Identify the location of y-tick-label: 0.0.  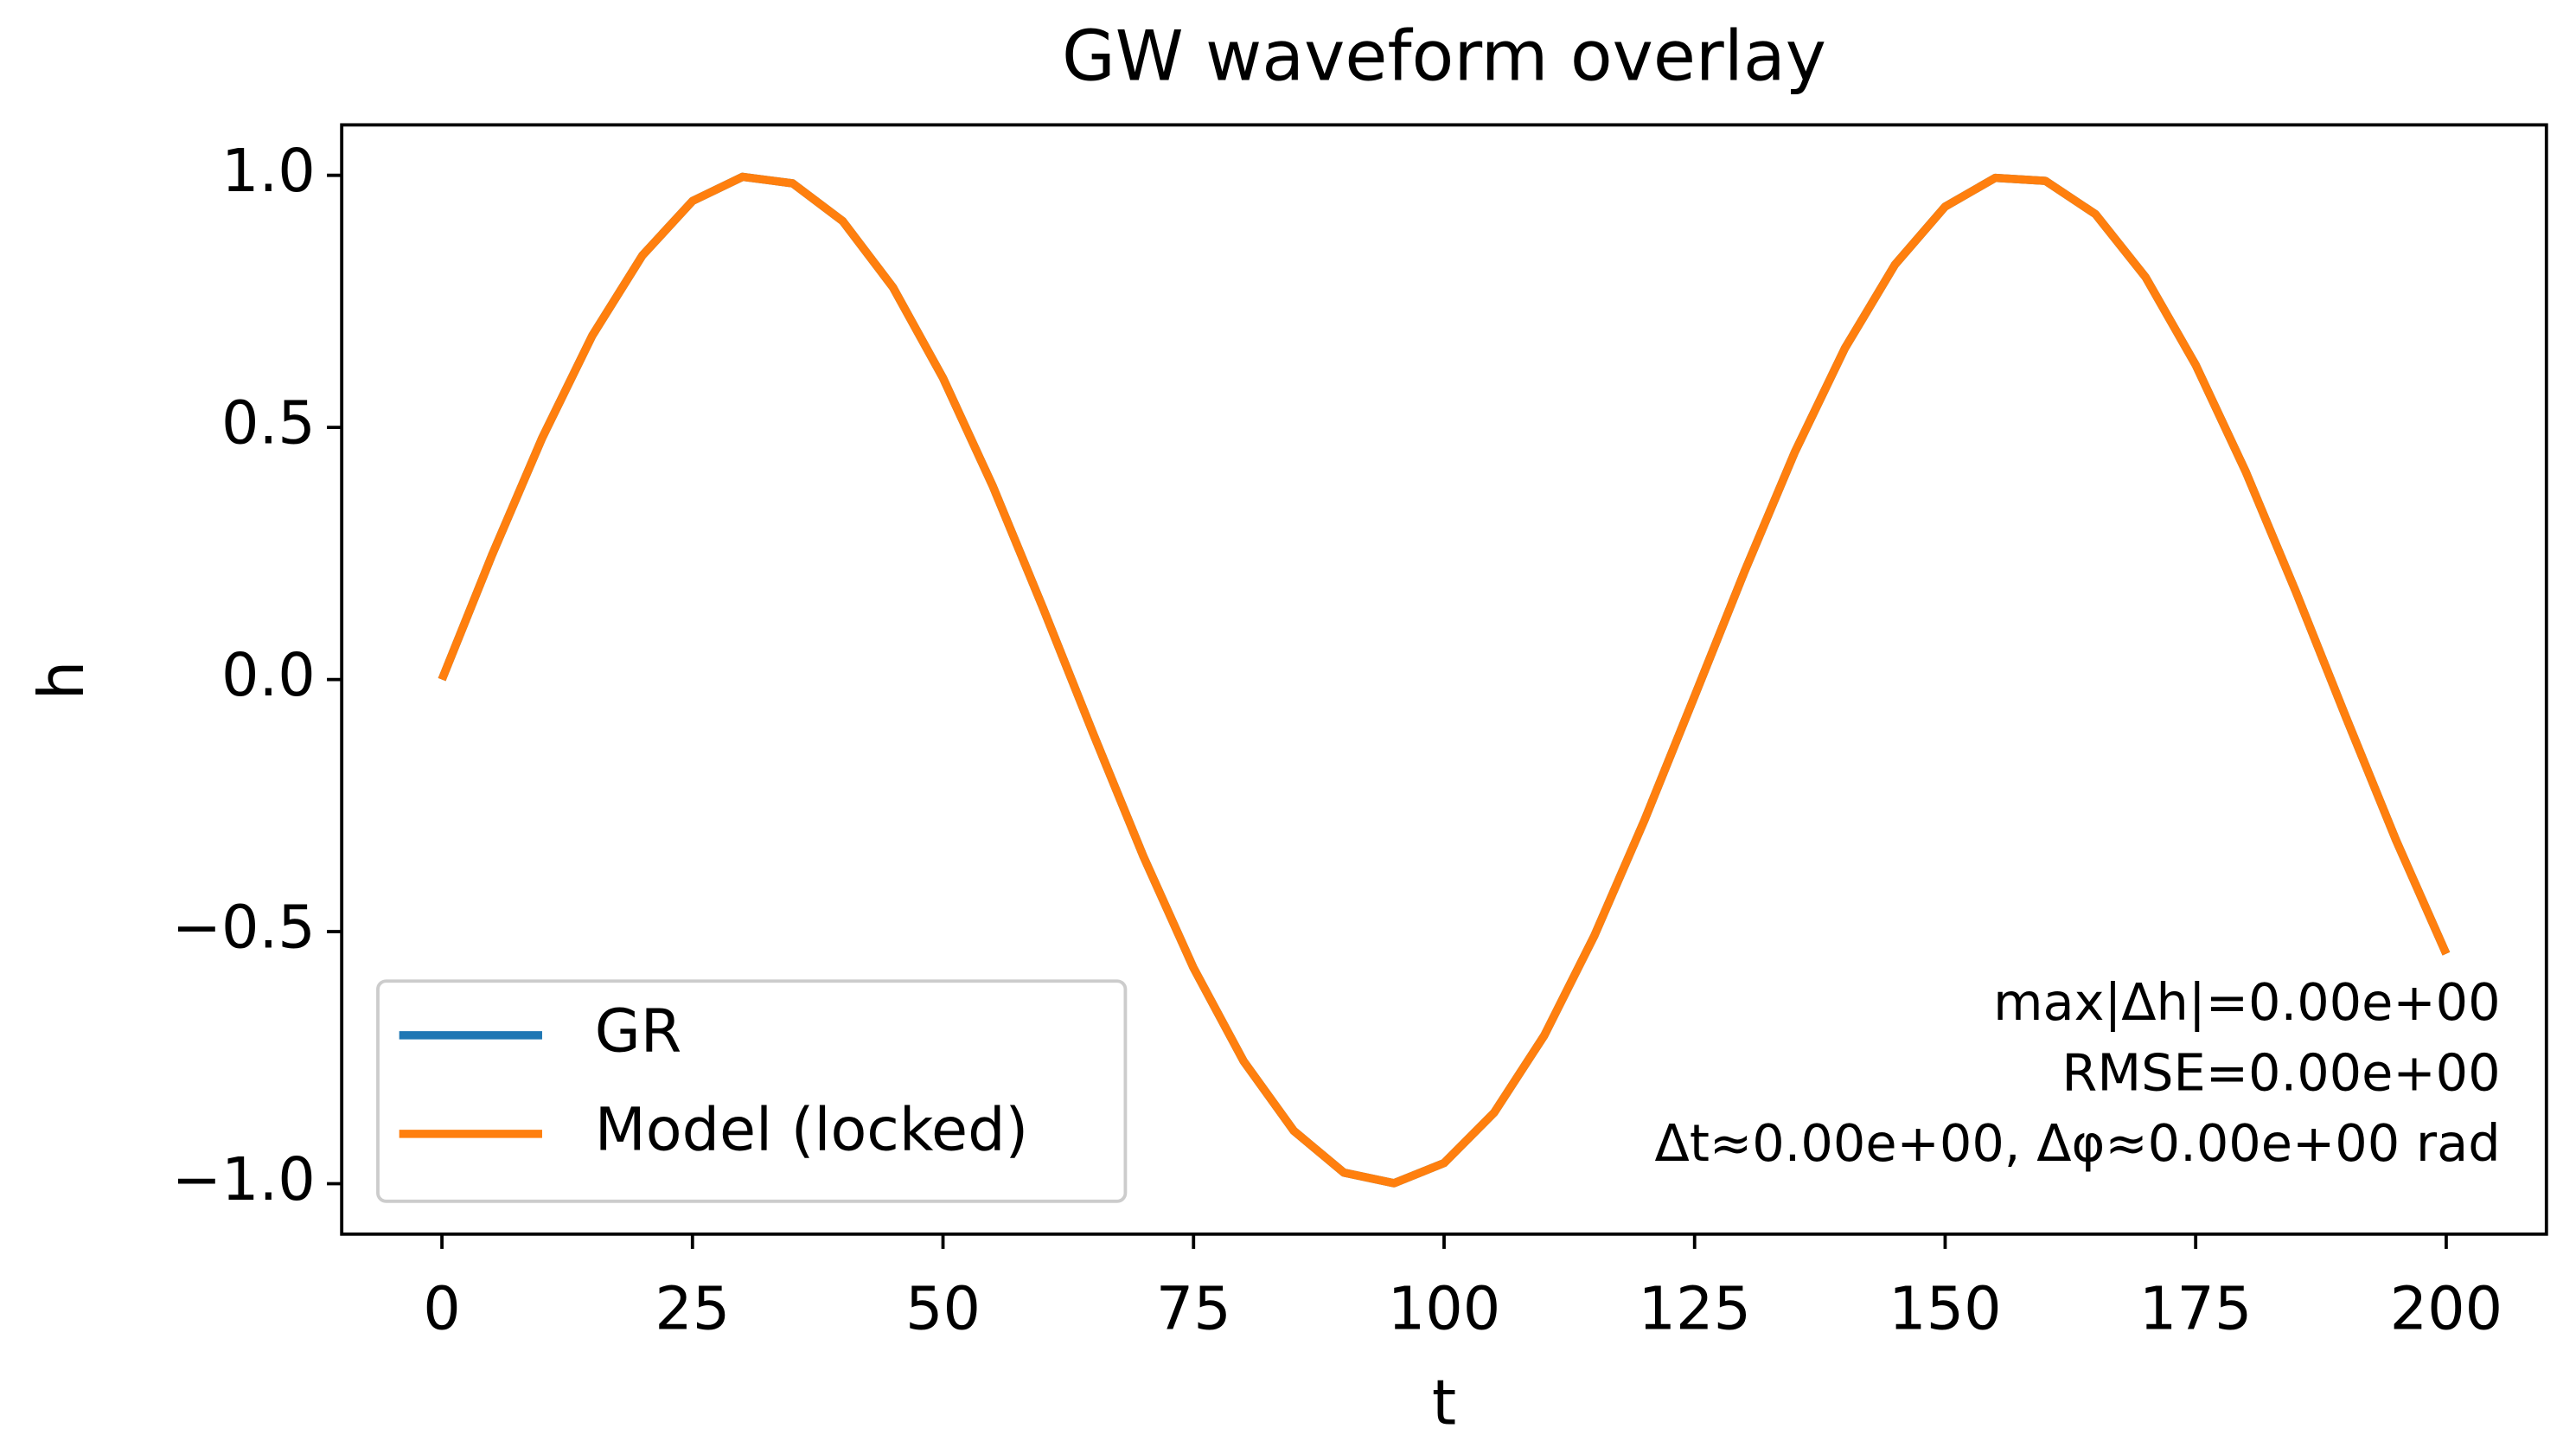
(268, 676).